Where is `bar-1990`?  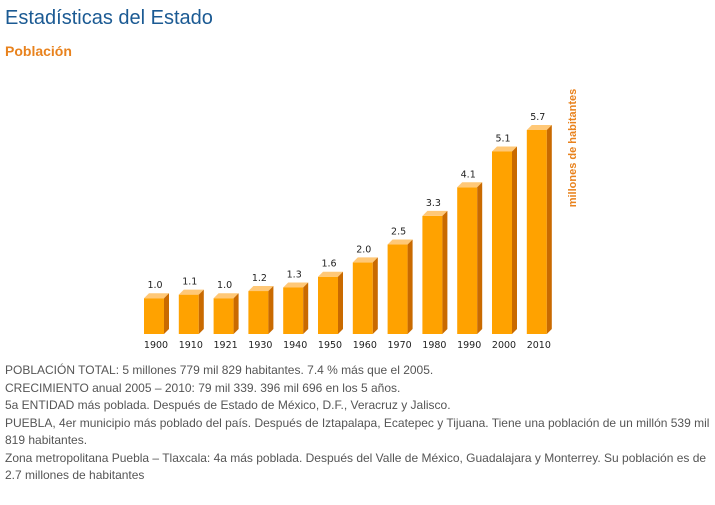 bar-1990 is located at coordinates (470, 258).